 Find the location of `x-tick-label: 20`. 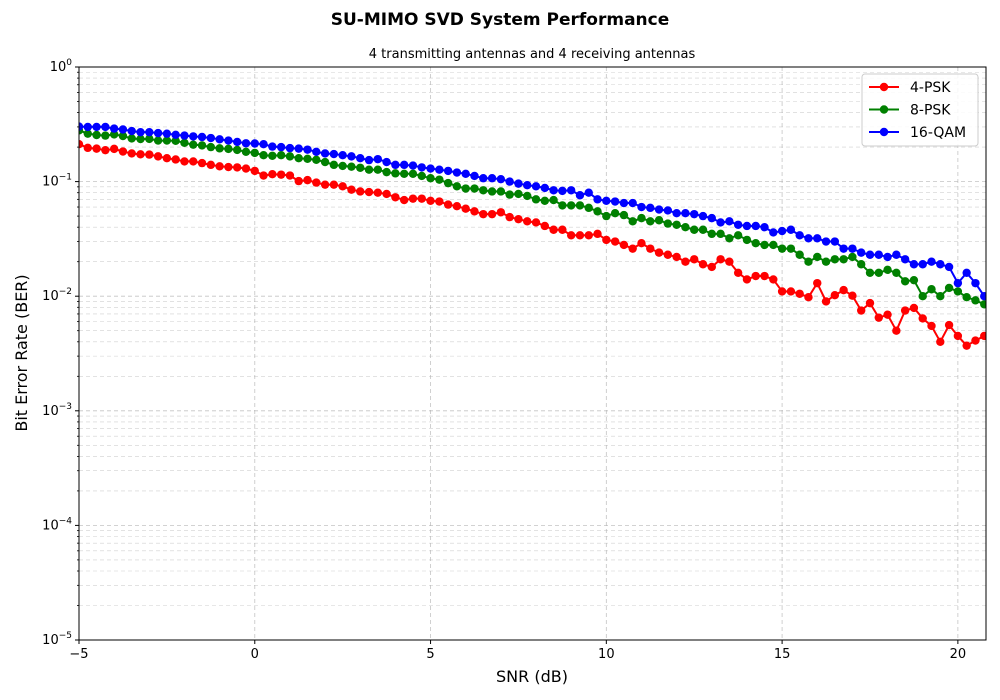

x-tick-label: 20 is located at coordinates (958, 654).